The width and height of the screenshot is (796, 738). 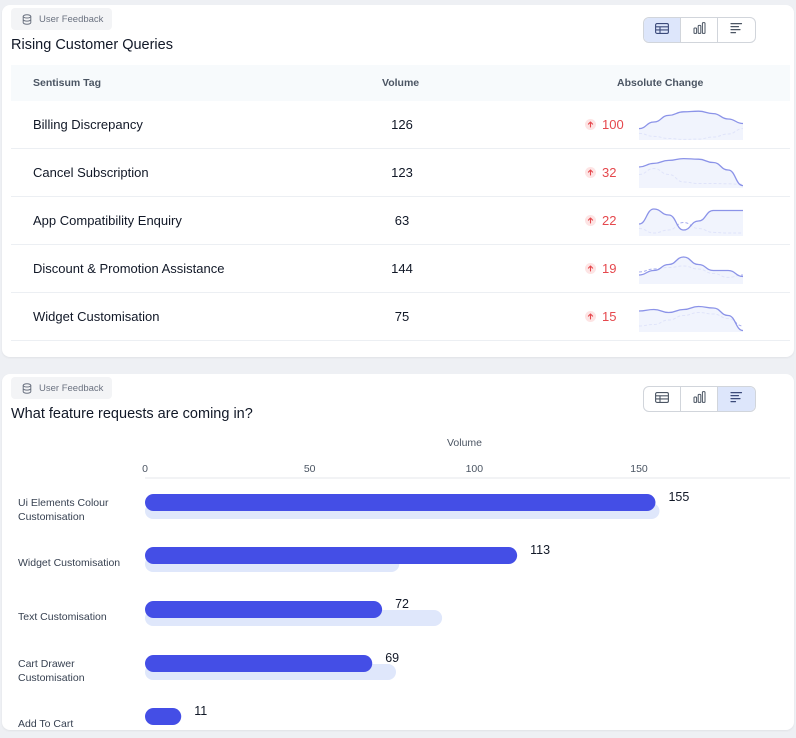 I want to click on row-change-value: 100, so click(x=613, y=124).